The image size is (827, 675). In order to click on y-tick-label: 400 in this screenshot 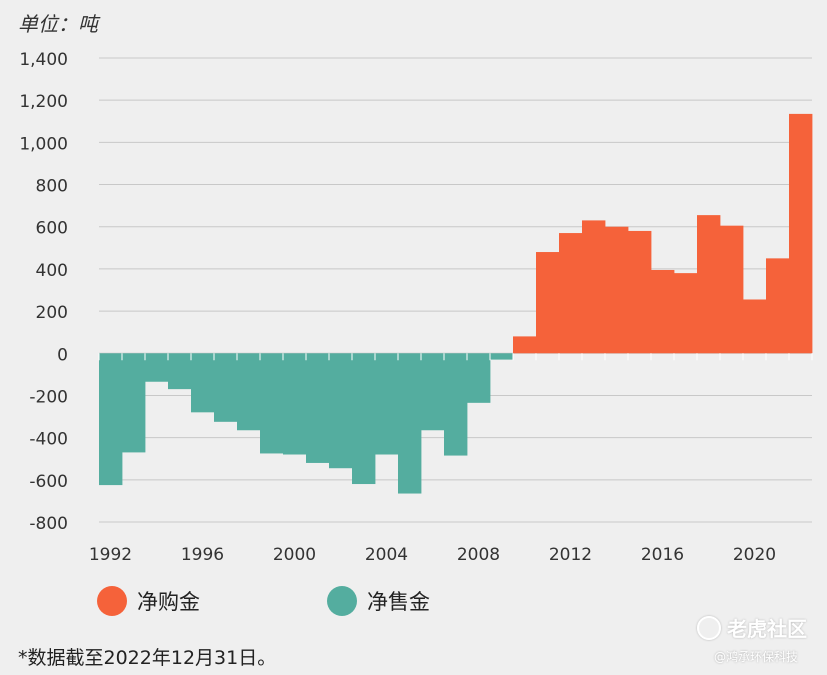, I will do `click(52, 271)`.